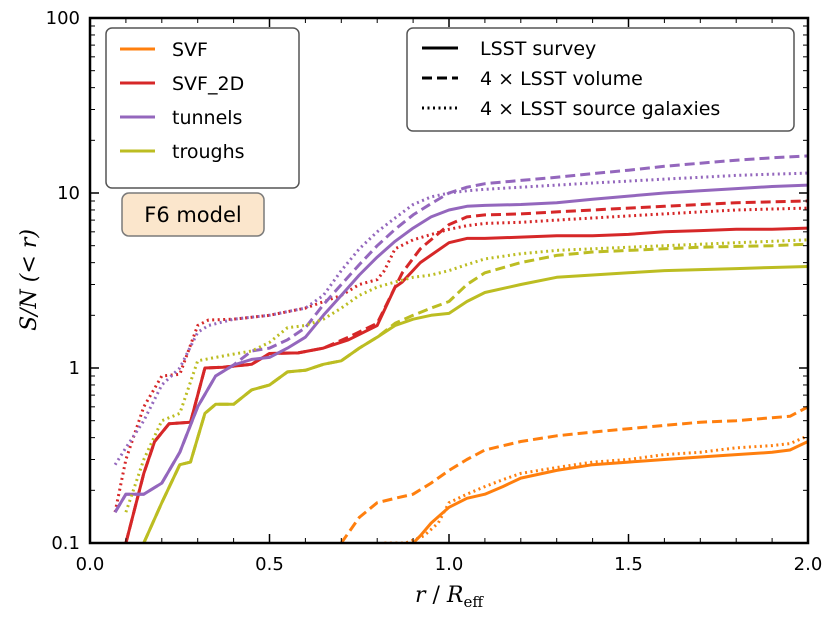 The width and height of the screenshot is (831, 620). I want to click on legend-label-4-x-lsst-source-galaxies: 4 × LSST source galaxies, so click(600, 109).